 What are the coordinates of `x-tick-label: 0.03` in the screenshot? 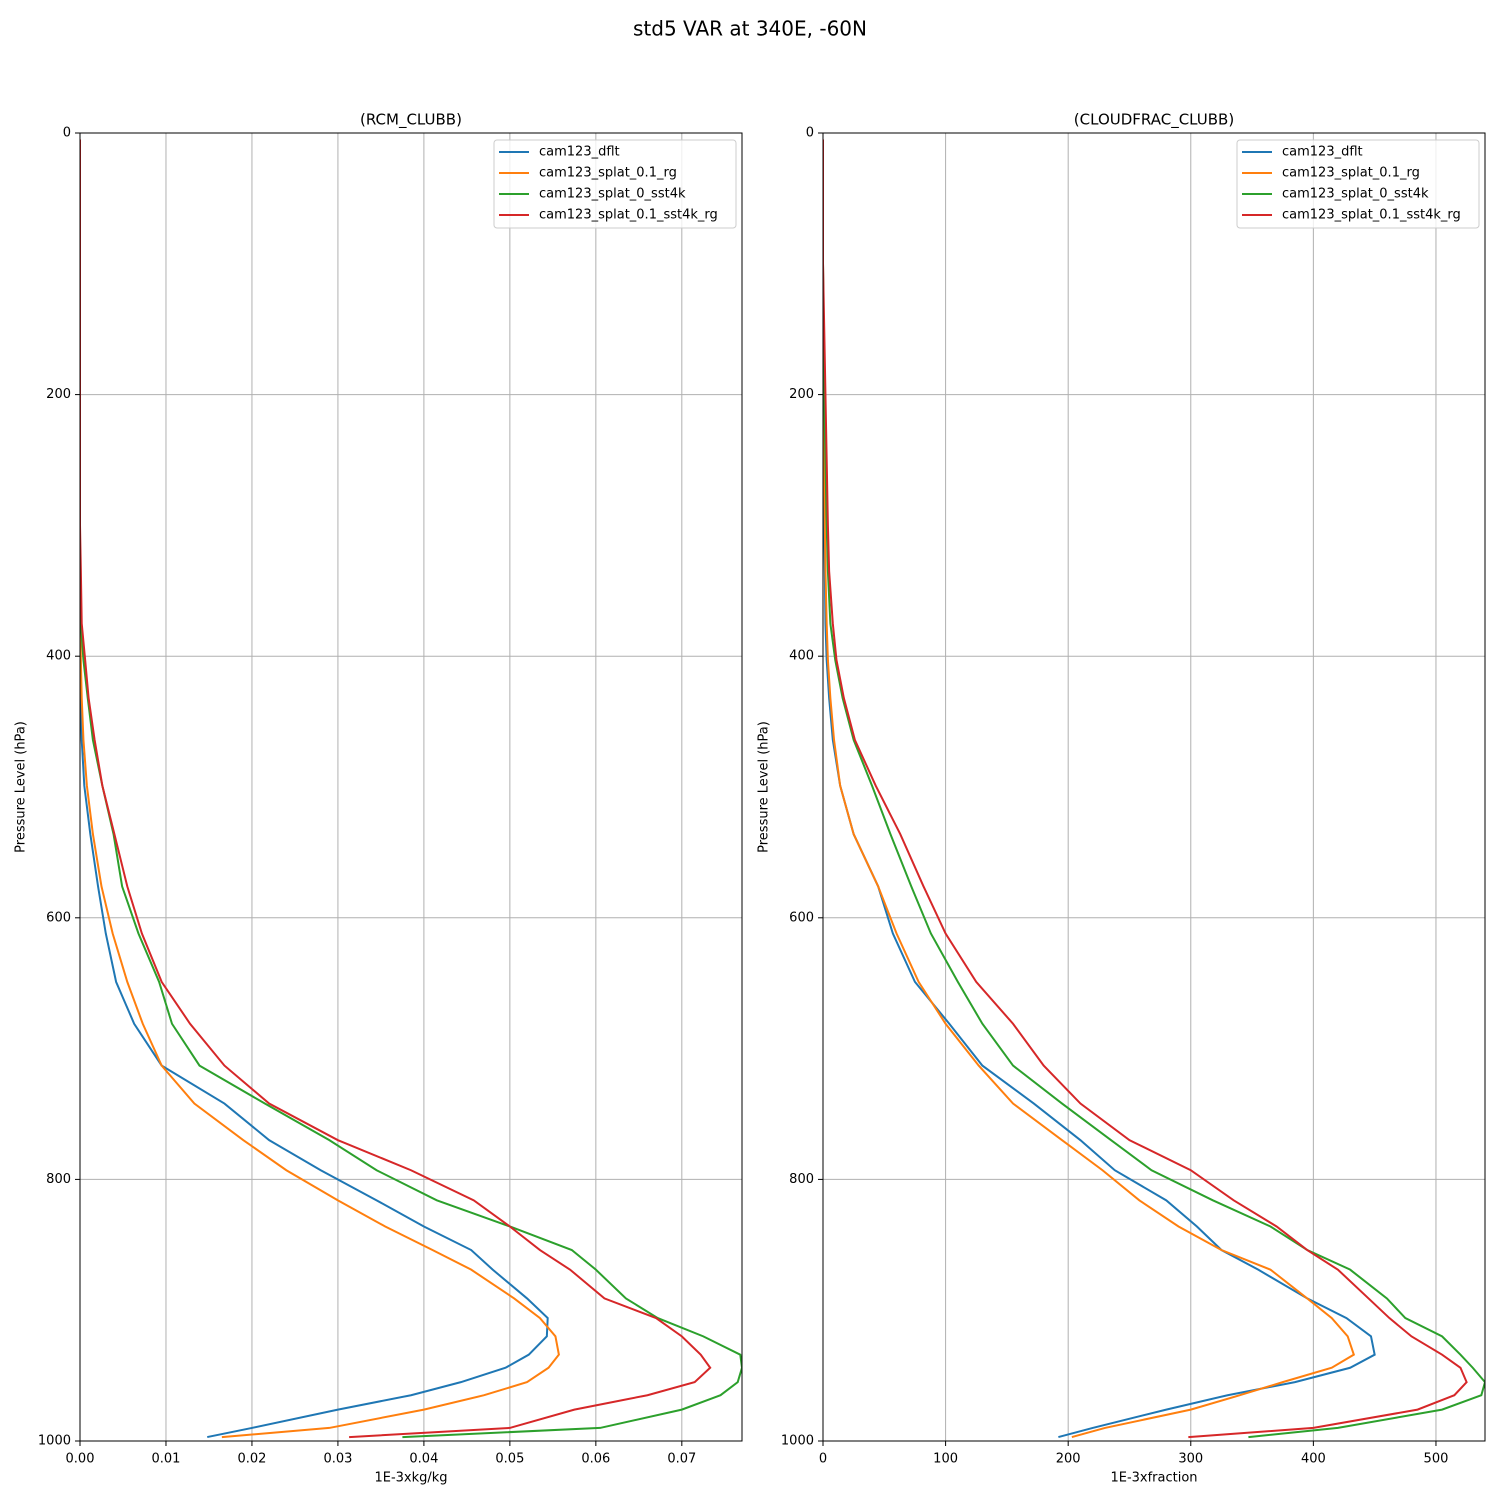 It's located at (337, 1459).